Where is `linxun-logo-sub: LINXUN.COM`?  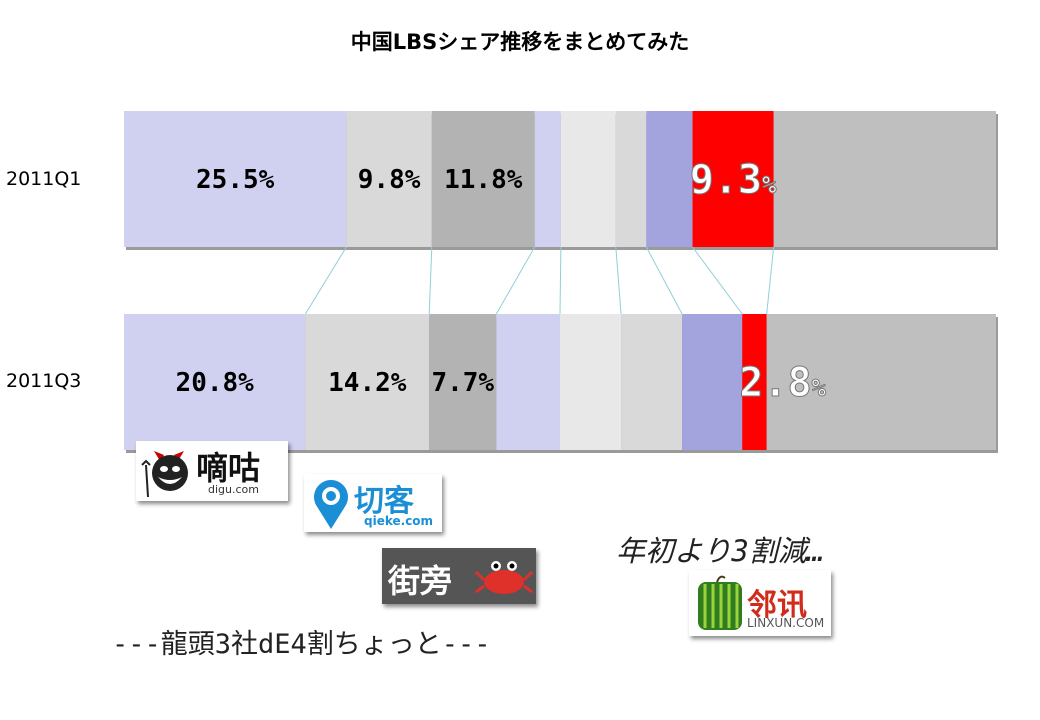
linxun-logo-sub: LINXUN.COM is located at coordinates (786, 623).